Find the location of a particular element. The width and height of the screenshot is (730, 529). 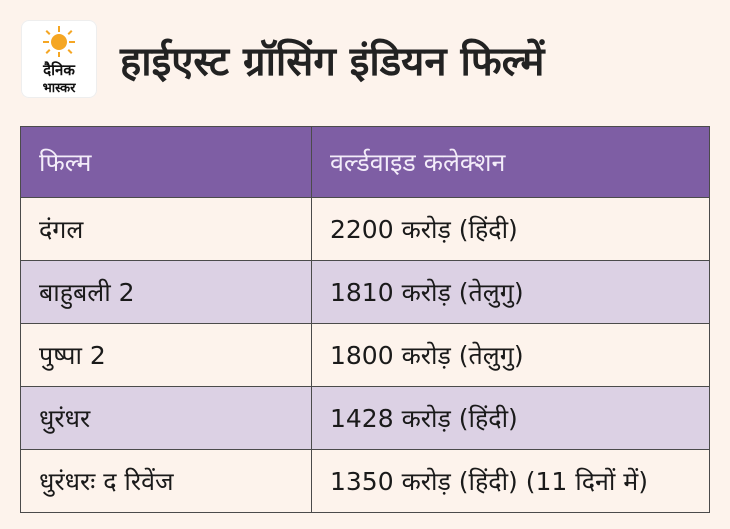

film-cell: धुरंधरः द रिवेंज is located at coordinates (166, 481).